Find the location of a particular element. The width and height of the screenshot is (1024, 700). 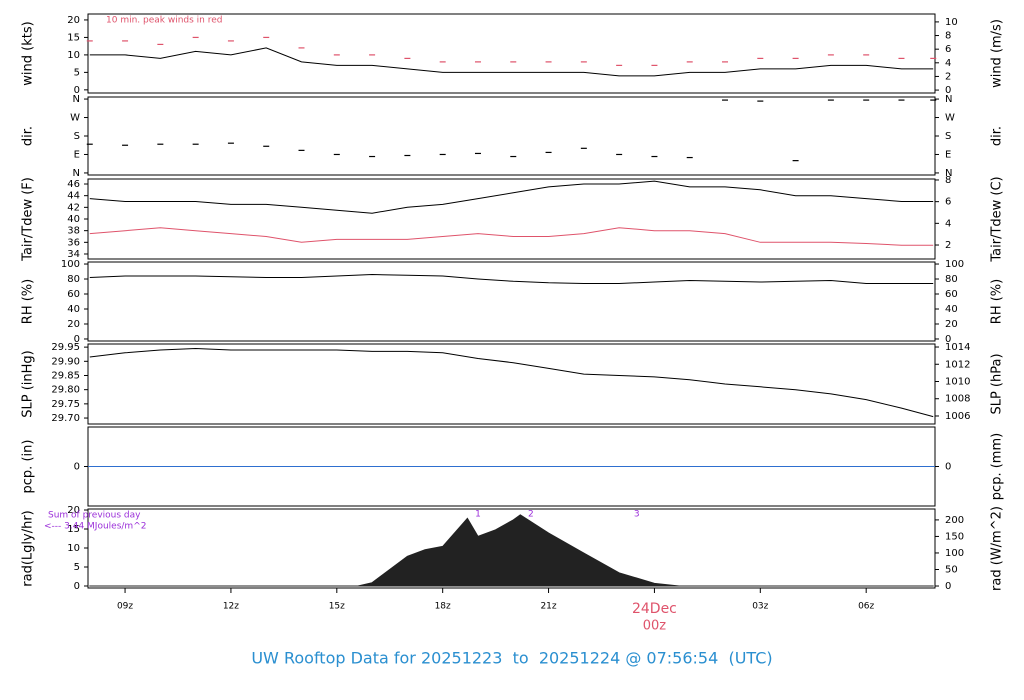

y-tick-label: 42 is located at coordinates (73, 207).